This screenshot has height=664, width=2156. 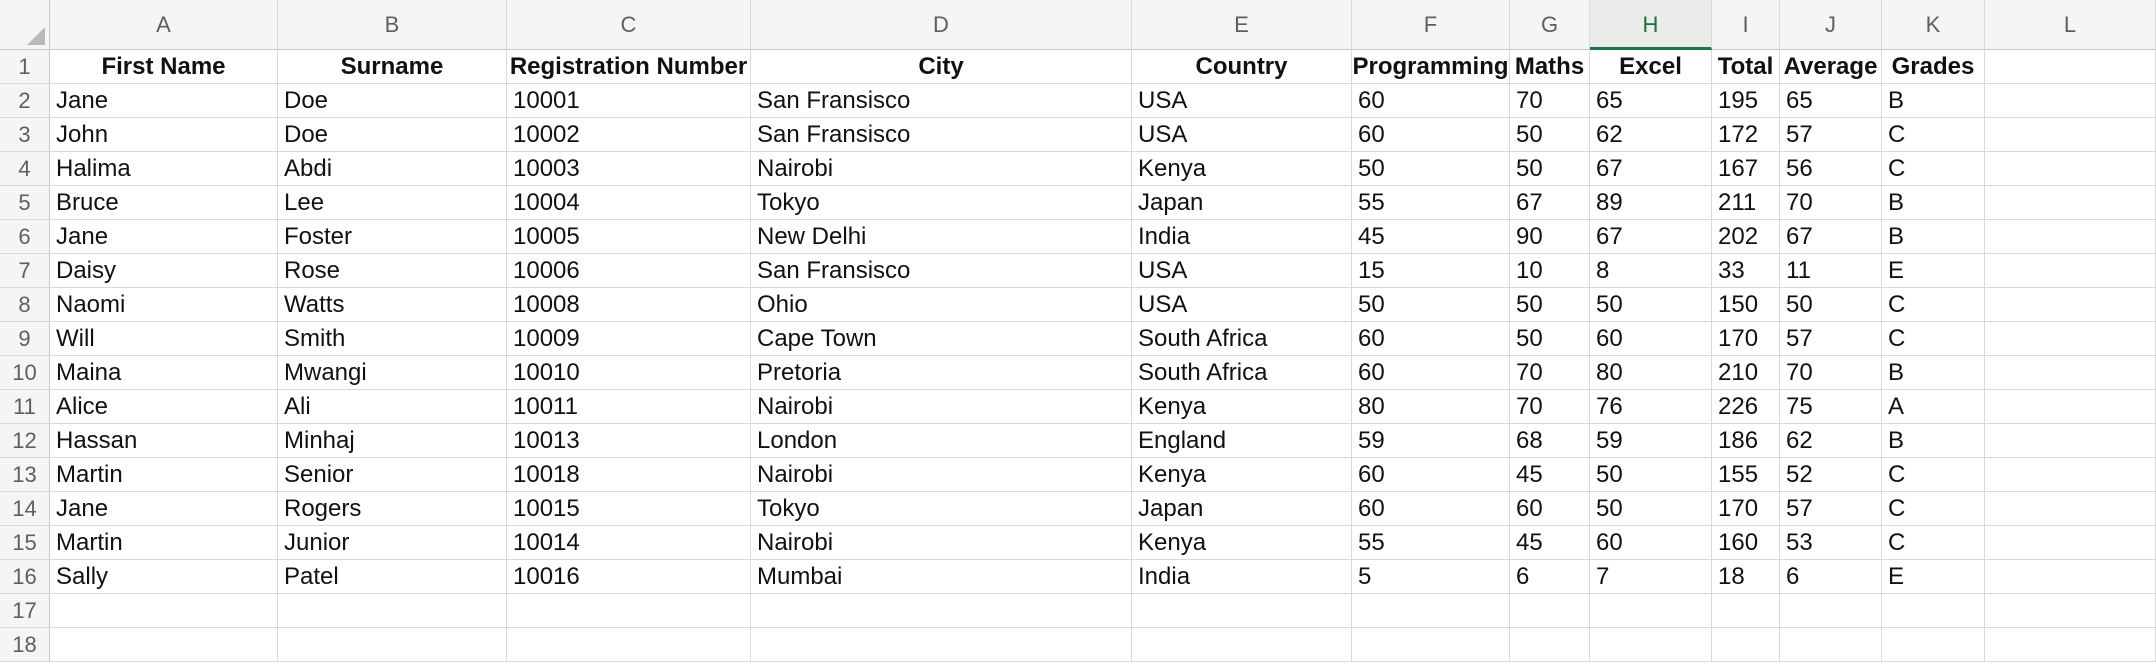 I want to click on table-cell-l4, so click(x=2070, y=169).